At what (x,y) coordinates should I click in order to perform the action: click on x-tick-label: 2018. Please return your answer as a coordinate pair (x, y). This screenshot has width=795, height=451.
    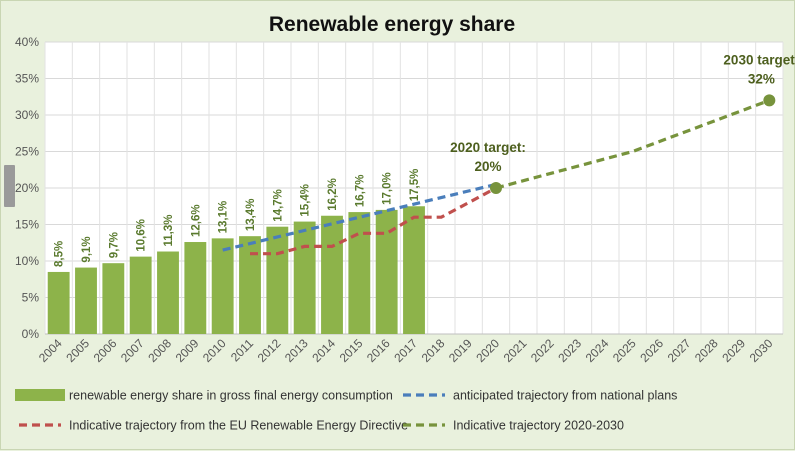
    Looking at the image, I should click on (433, 350).